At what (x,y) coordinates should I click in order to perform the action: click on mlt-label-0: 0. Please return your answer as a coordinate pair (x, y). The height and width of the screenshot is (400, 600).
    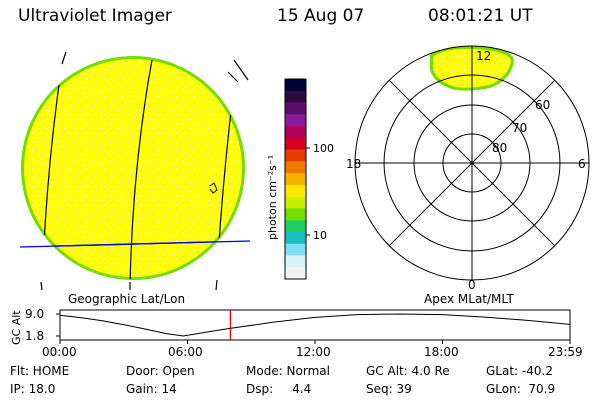
    Looking at the image, I should click on (472, 285).